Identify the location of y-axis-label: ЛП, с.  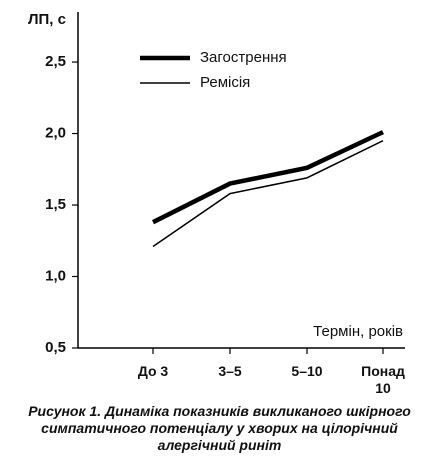
(47, 19).